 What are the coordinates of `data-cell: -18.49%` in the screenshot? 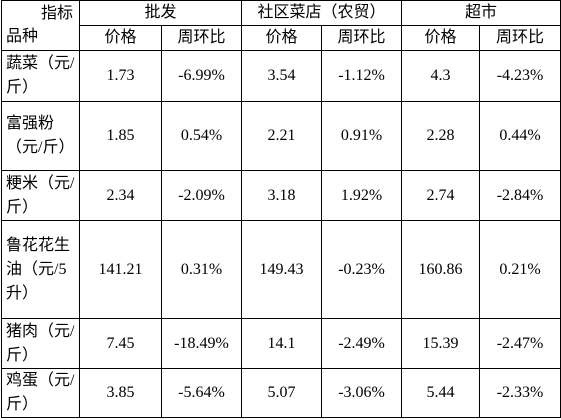 It's located at (201, 343).